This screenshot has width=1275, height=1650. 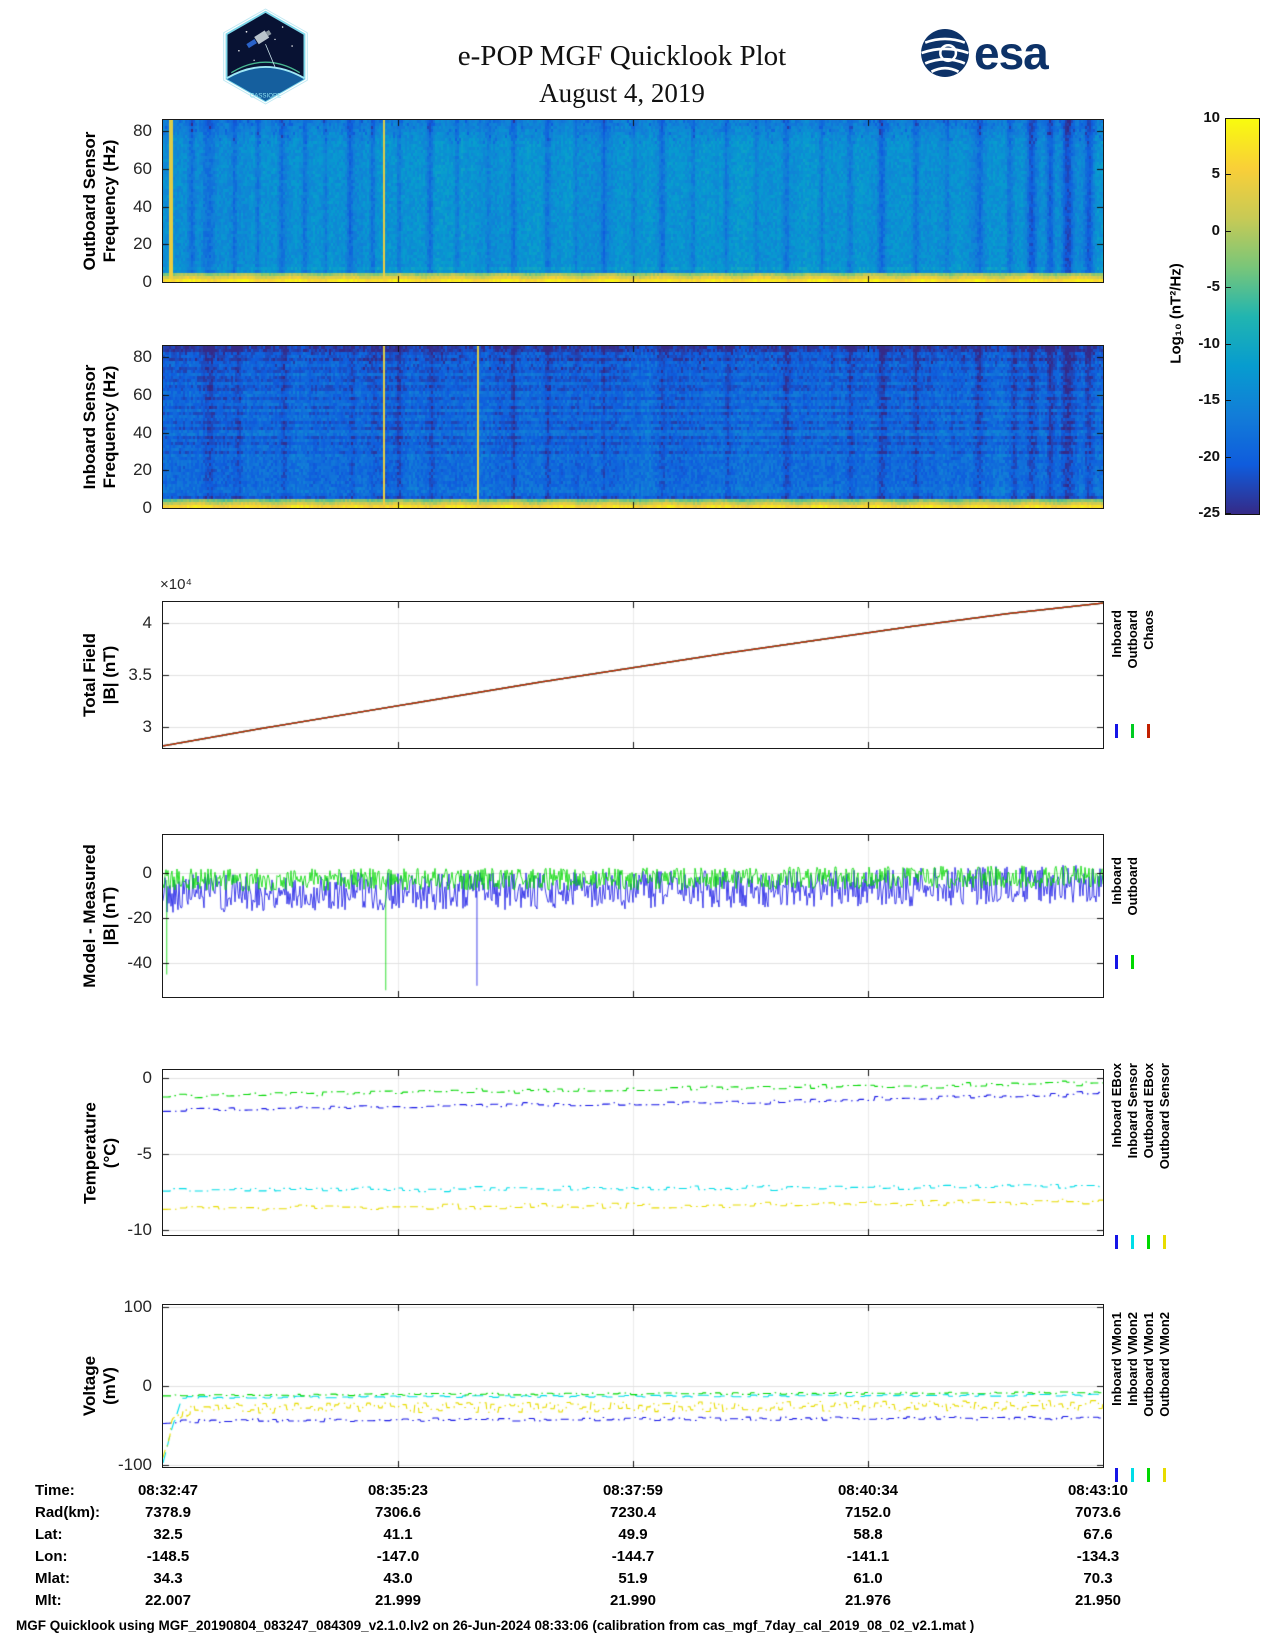 I want to click on y-tick-label: 3, so click(x=147, y=727).